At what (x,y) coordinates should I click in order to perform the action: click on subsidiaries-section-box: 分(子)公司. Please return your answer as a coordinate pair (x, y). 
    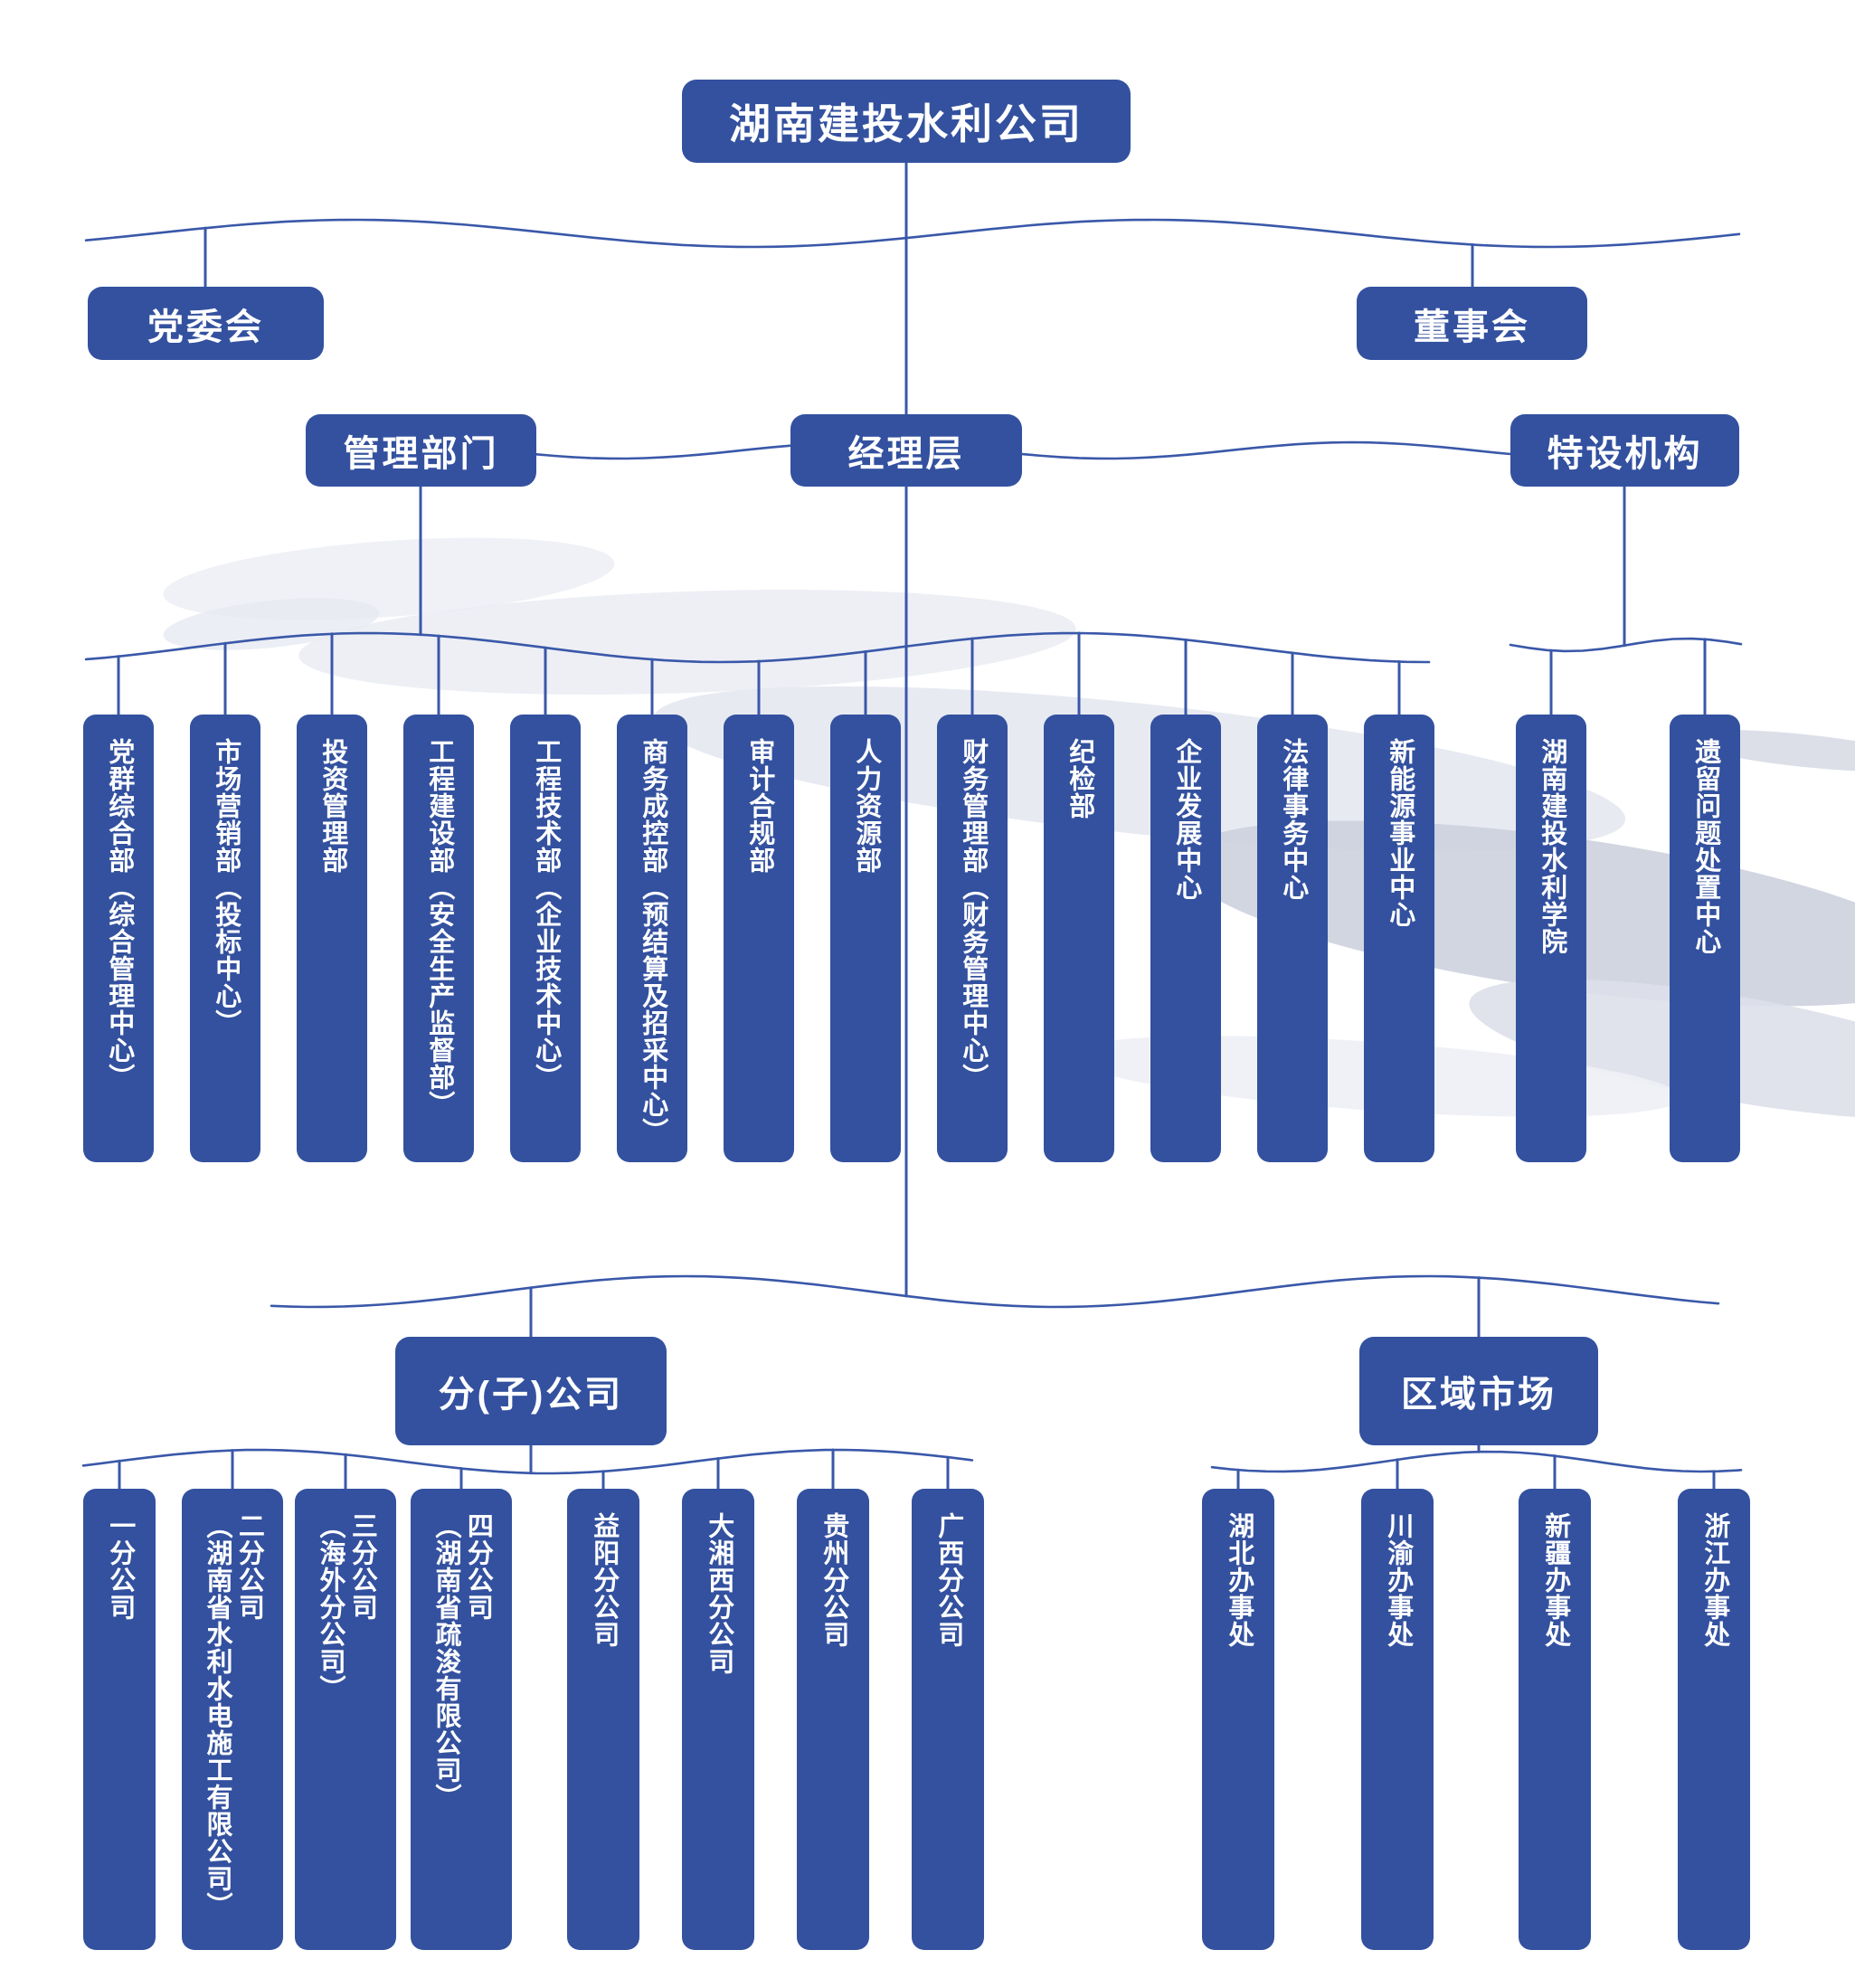
    Looking at the image, I should click on (531, 1391).